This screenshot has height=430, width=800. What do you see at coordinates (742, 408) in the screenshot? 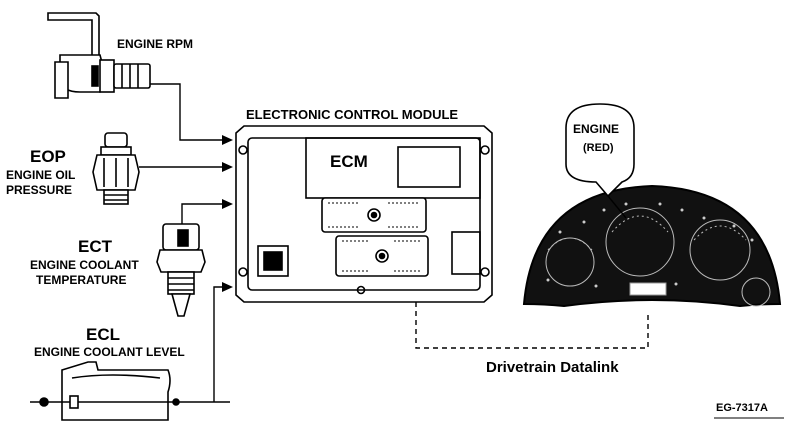
I see `figure-id: EG-7317A` at bounding box center [742, 408].